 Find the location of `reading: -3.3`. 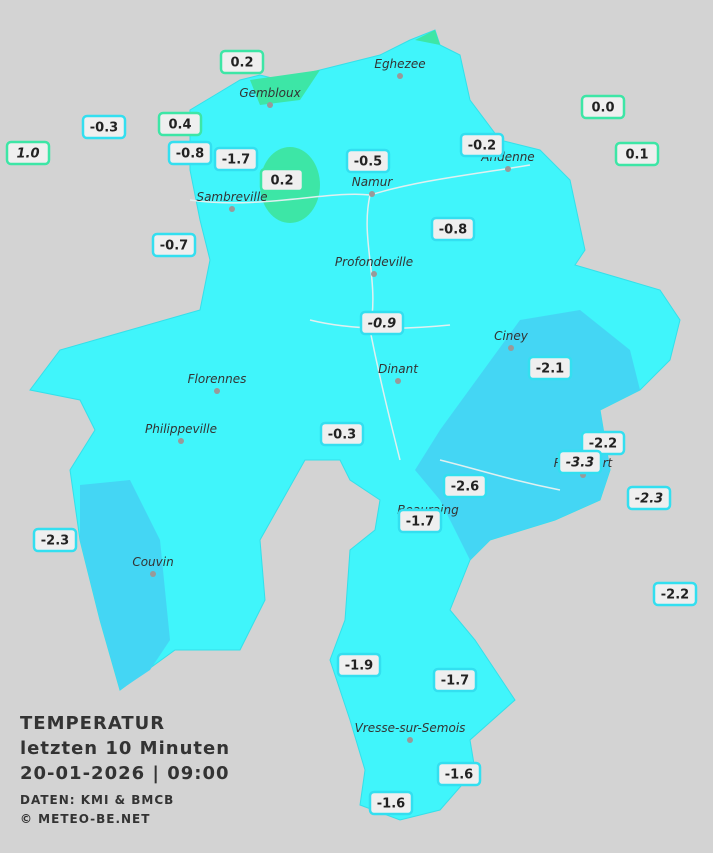

reading: -3.3 is located at coordinates (580, 463).